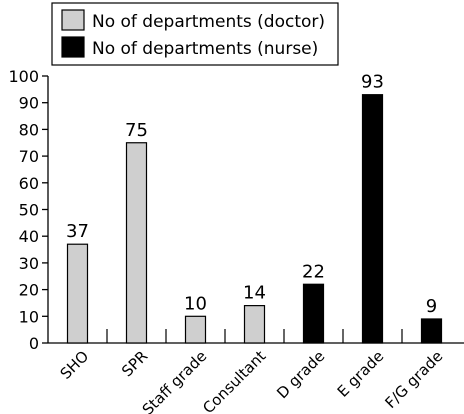 This screenshot has height=414, width=464. What do you see at coordinates (431, 306) in the screenshot?
I see `bar-value-label: 9` at bounding box center [431, 306].